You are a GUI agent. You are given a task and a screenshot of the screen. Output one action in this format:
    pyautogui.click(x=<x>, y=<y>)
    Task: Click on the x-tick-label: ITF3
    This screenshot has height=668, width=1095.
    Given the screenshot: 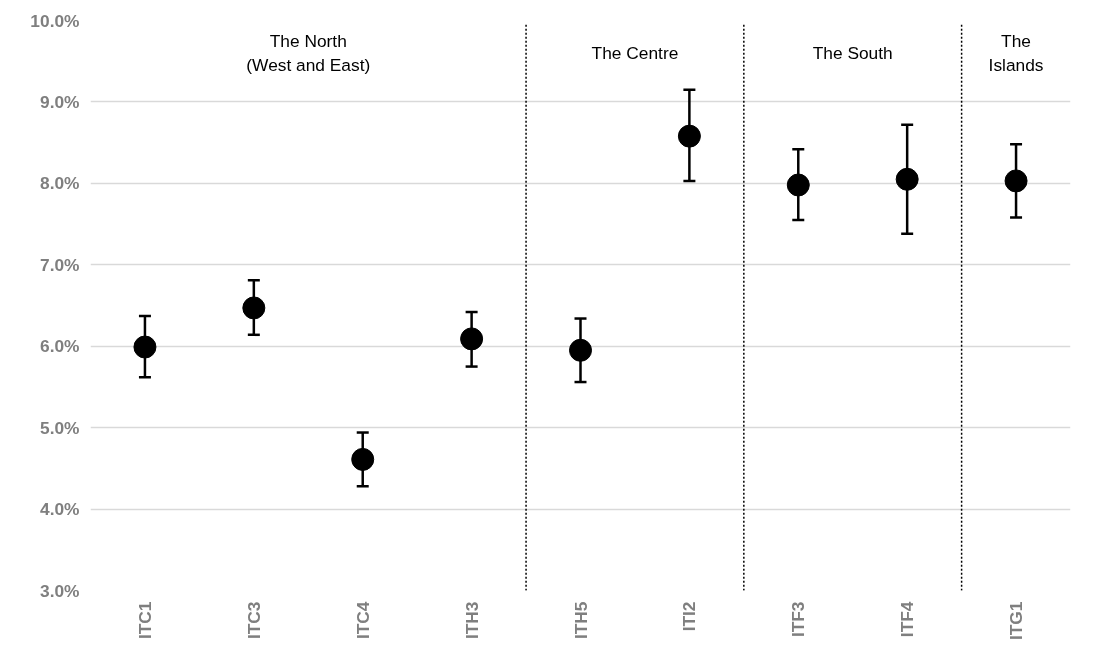 What is the action you would take?
    pyautogui.click(x=798, y=619)
    